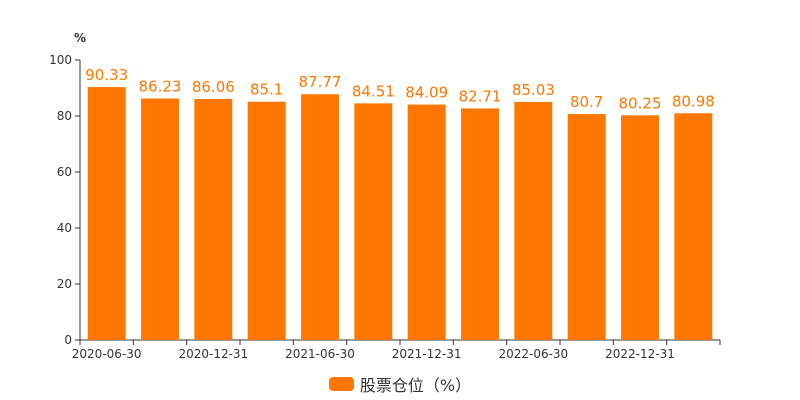 This screenshot has width=800, height=400. What do you see at coordinates (68, 340) in the screenshot?
I see `y-tick-label: 0` at bounding box center [68, 340].